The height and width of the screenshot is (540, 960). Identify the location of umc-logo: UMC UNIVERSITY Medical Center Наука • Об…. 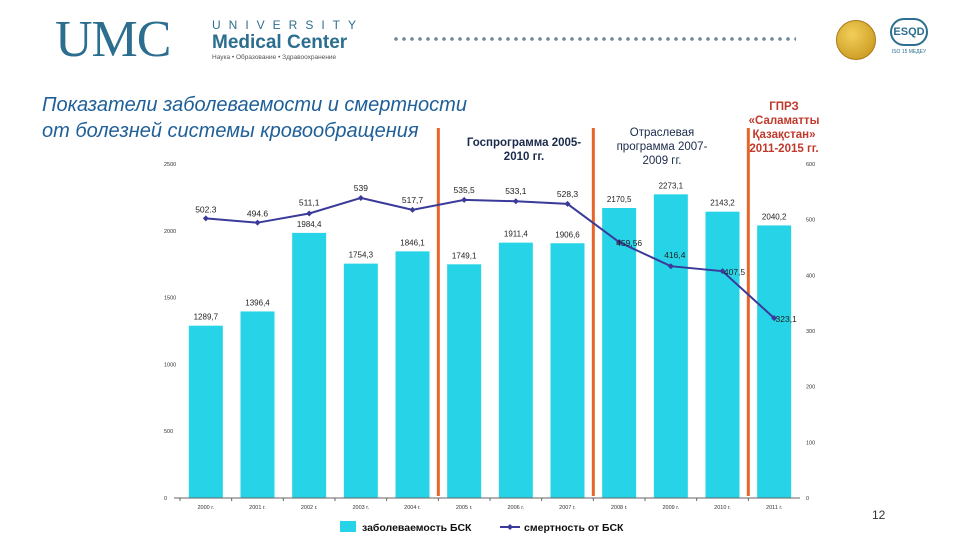
(205, 40).